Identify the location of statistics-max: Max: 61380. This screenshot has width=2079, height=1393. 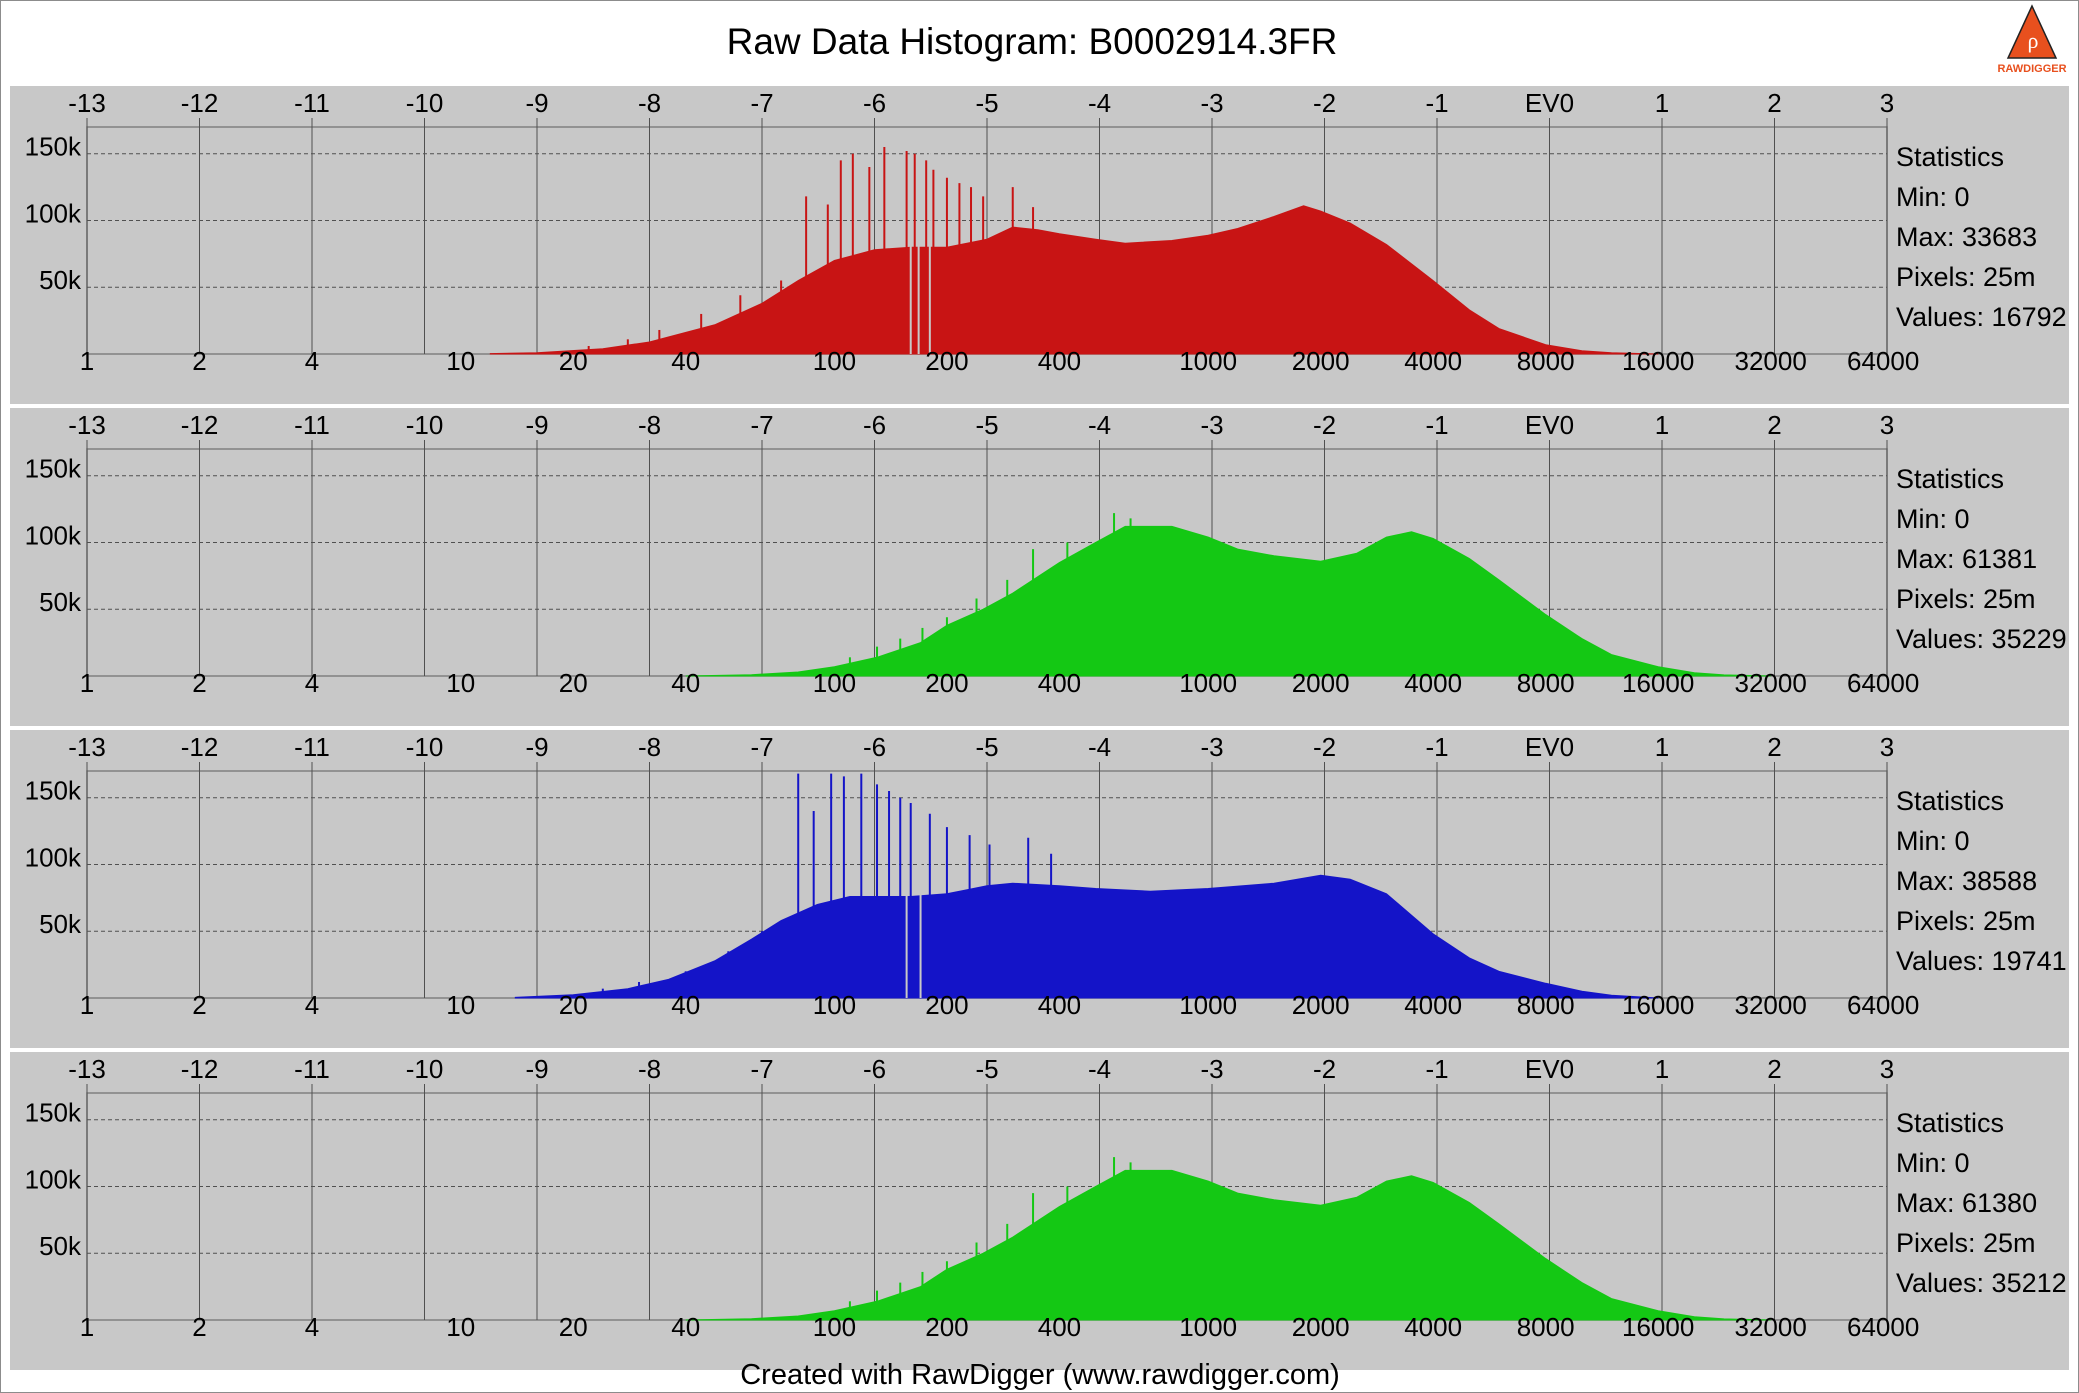
(1966, 1203).